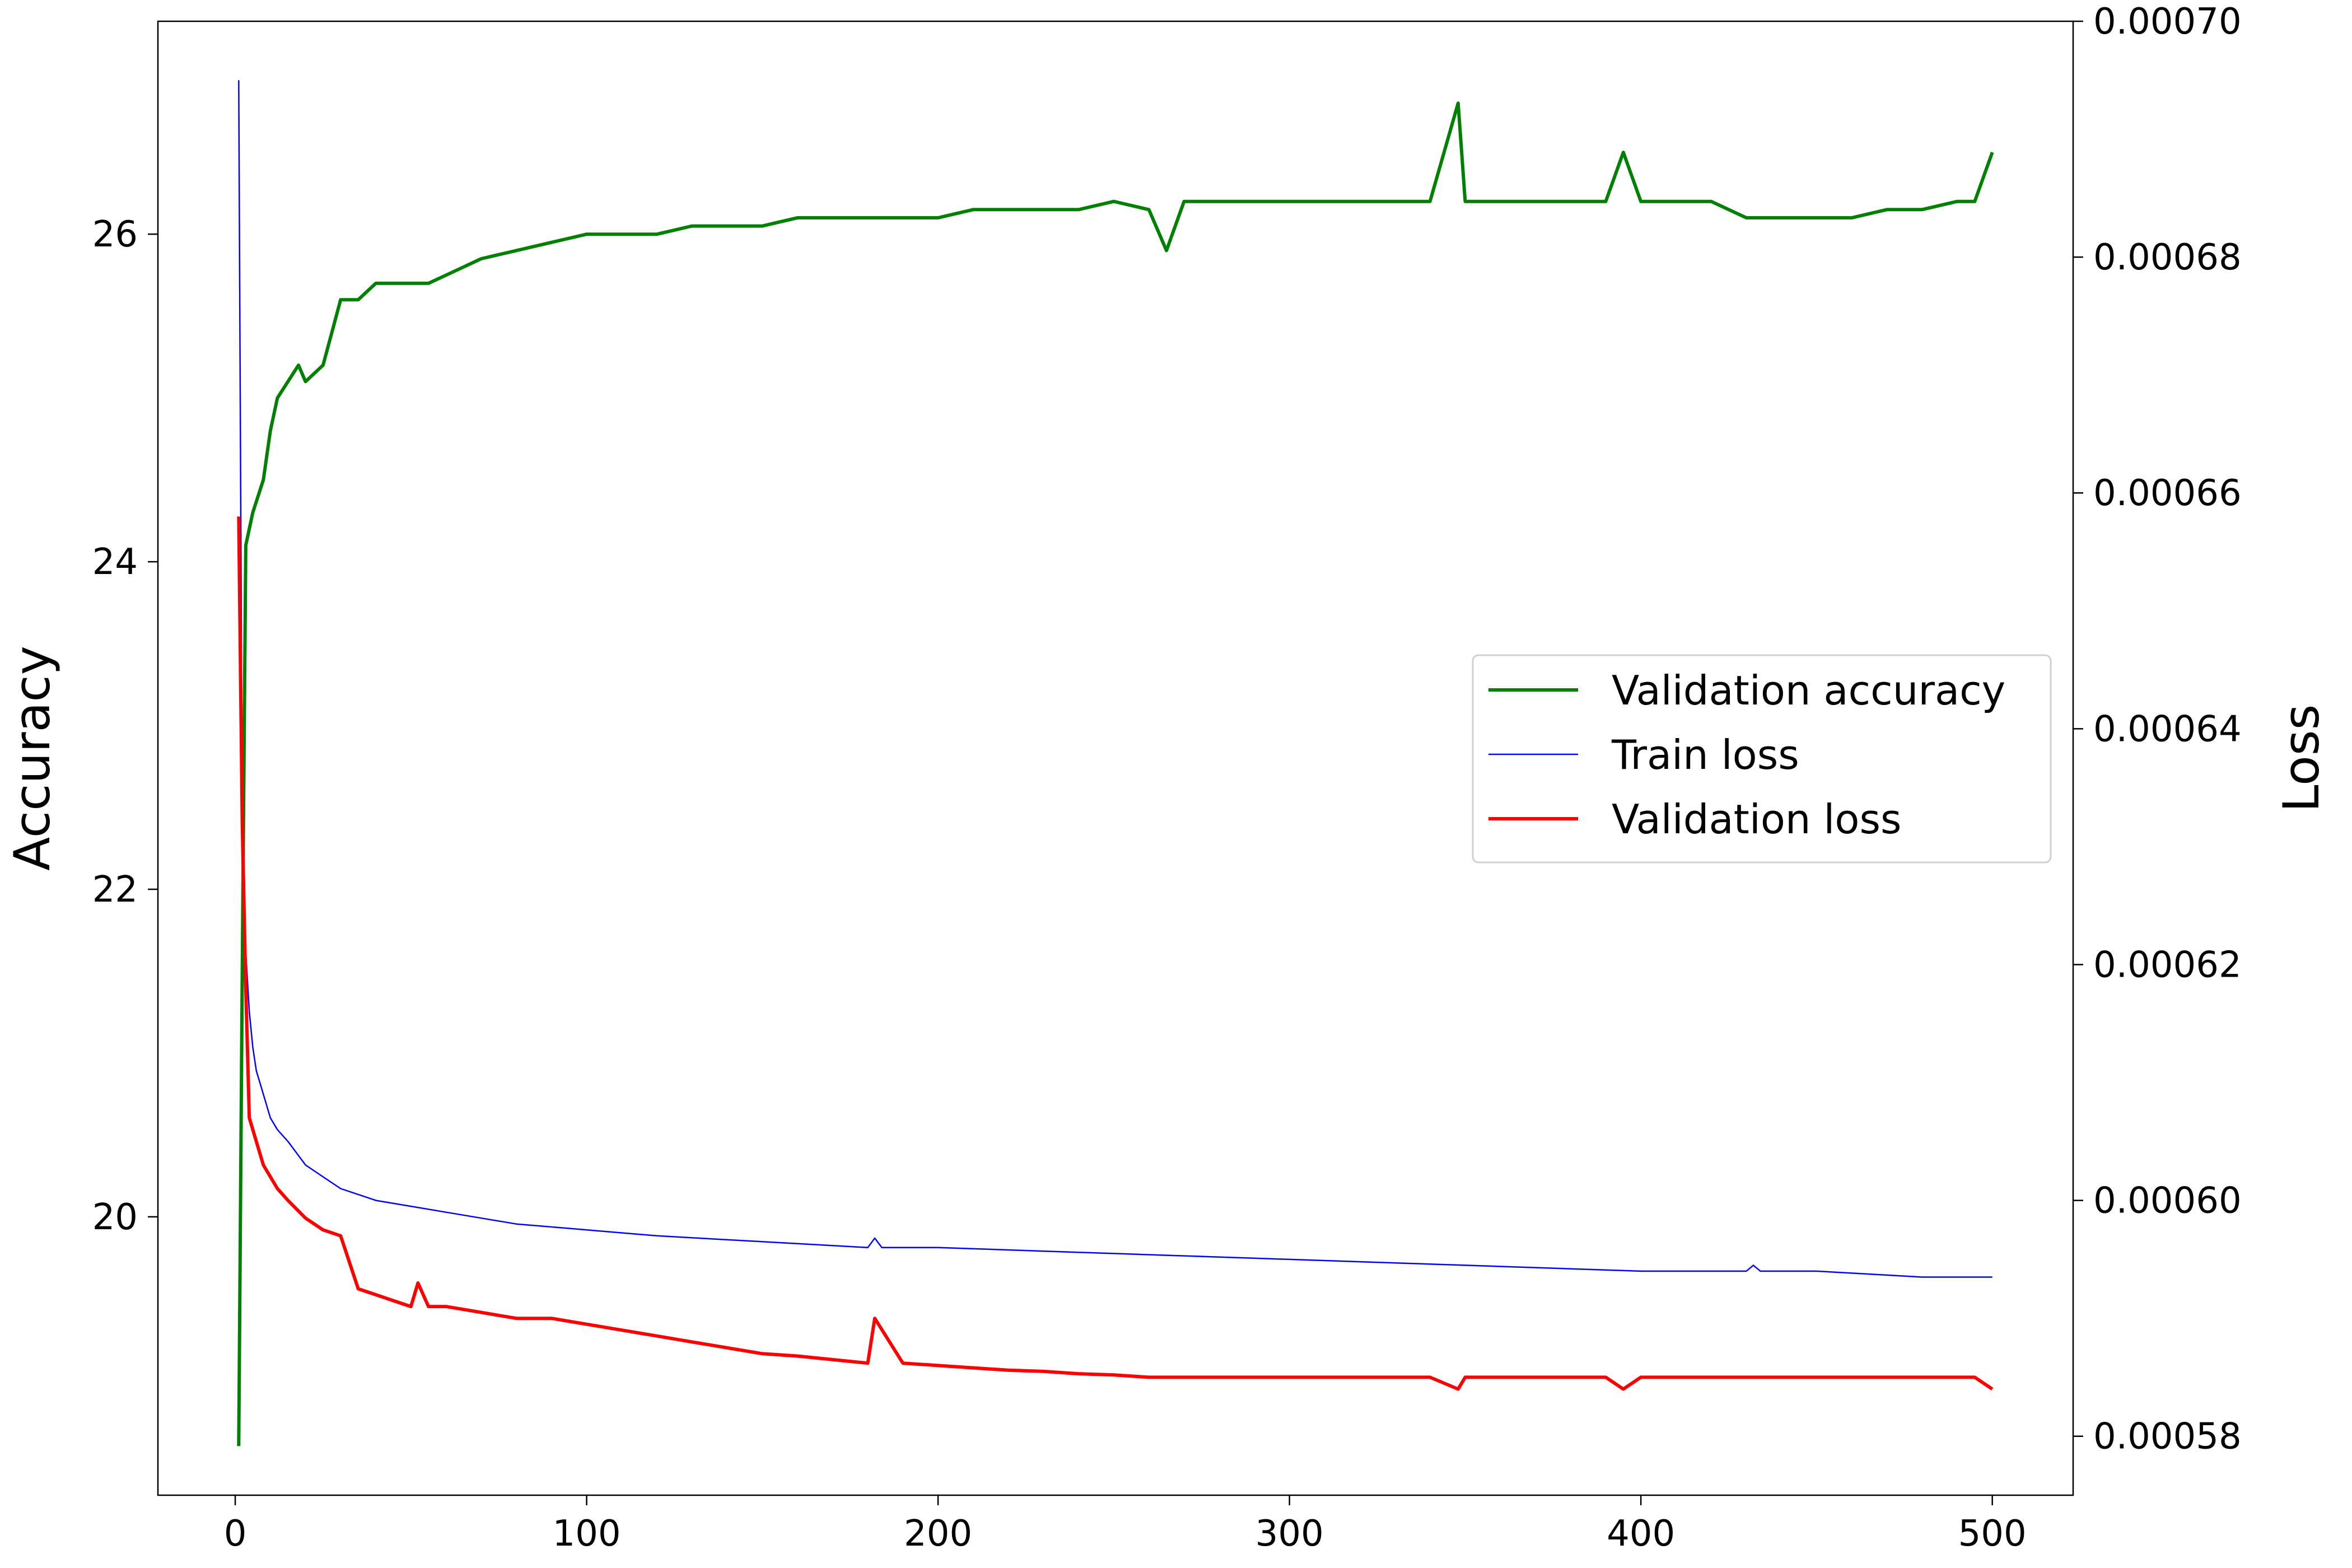 The width and height of the screenshot is (2352, 1568). I want to click on y-tick-label-0: 20, so click(115, 1218).